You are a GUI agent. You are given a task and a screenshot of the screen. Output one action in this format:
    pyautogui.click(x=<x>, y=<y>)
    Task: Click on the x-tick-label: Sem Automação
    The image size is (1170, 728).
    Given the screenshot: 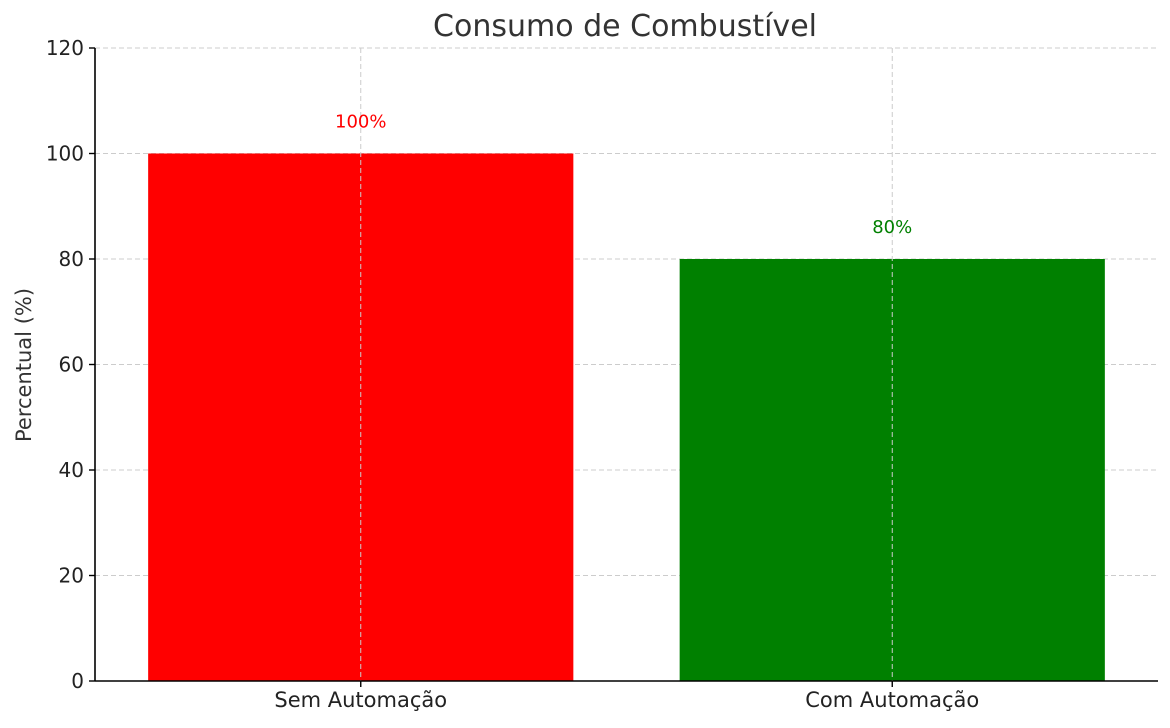 What is the action you would take?
    pyautogui.click(x=360, y=700)
    